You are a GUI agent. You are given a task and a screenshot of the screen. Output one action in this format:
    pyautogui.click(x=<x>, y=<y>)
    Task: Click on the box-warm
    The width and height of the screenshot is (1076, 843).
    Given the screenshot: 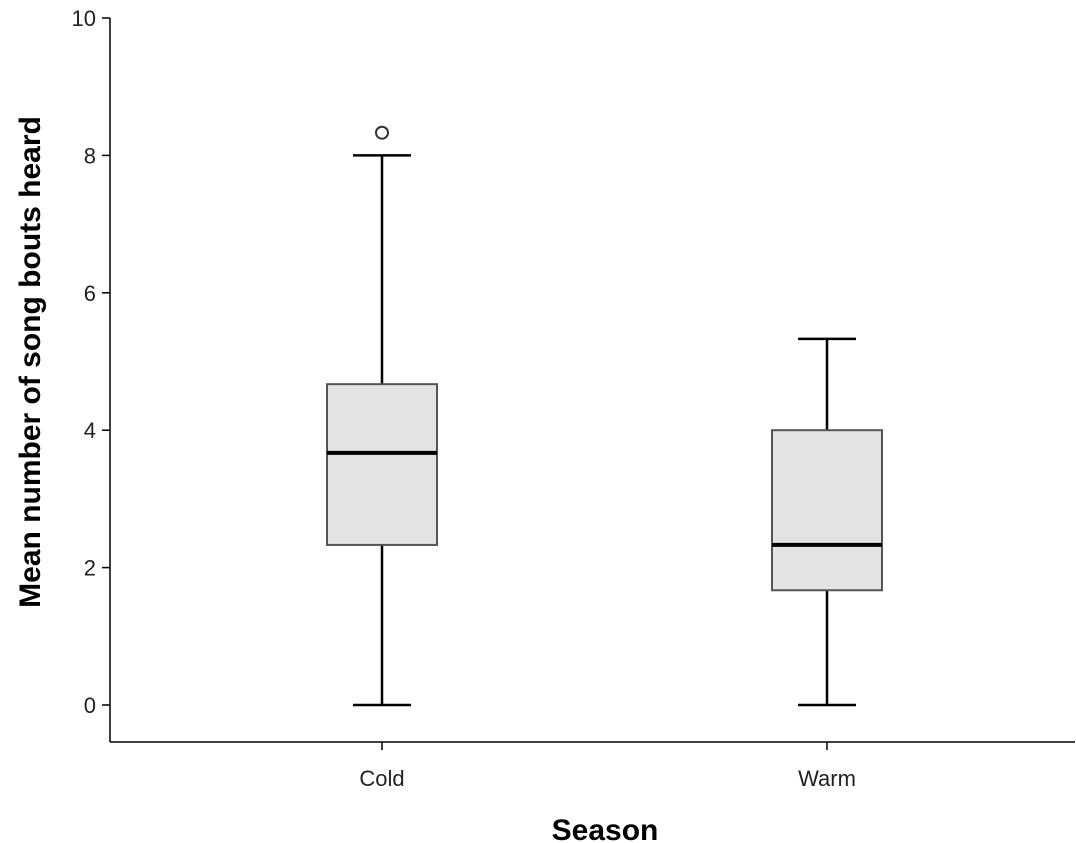 What is the action you would take?
    pyautogui.click(x=827, y=522)
    